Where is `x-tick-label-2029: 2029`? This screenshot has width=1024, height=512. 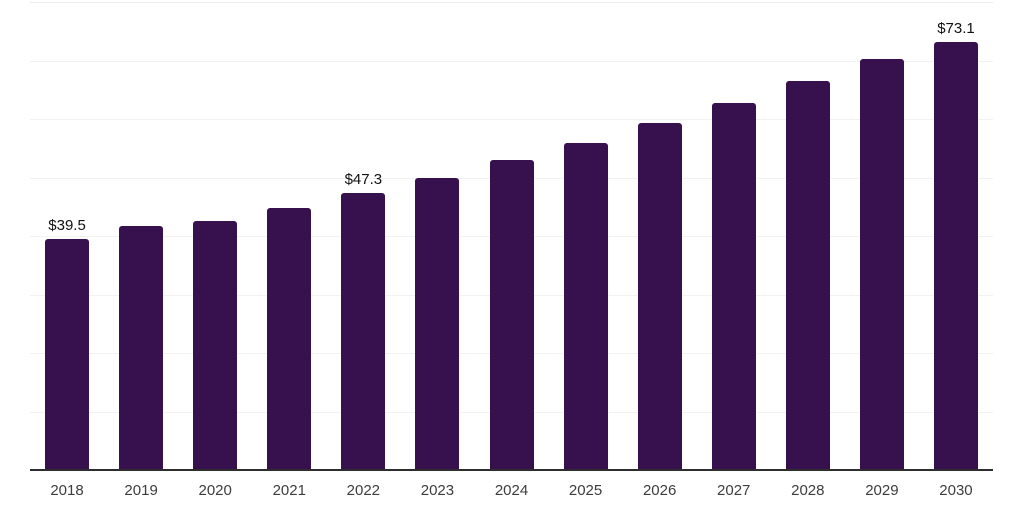 x-tick-label-2029: 2029 is located at coordinates (882, 490).